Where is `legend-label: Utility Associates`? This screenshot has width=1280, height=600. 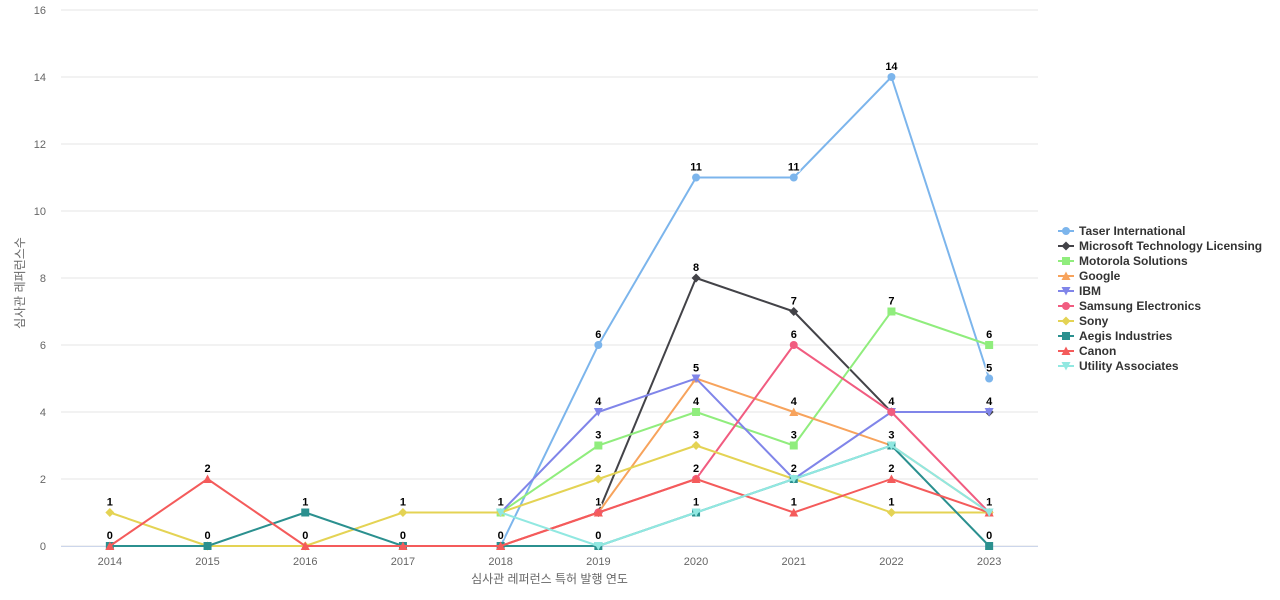 legend-label: Utility Associates is located at coordinates (1129, 365).